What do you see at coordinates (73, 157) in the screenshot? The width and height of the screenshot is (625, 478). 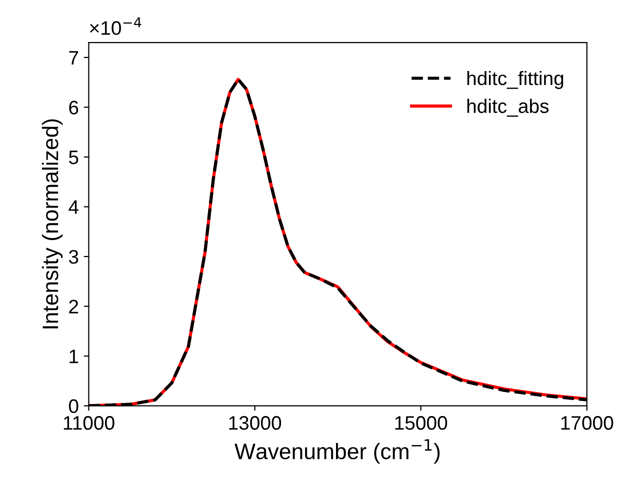 I see `y-tick-label: 5` at bounding box center [73, 157].